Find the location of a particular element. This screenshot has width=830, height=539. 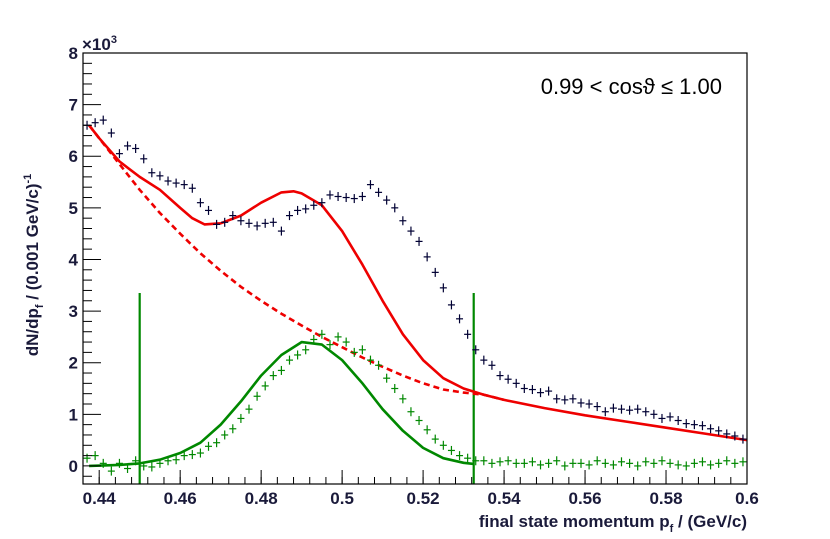

y-tick-label: 8 is located at coordinates (73, 53).